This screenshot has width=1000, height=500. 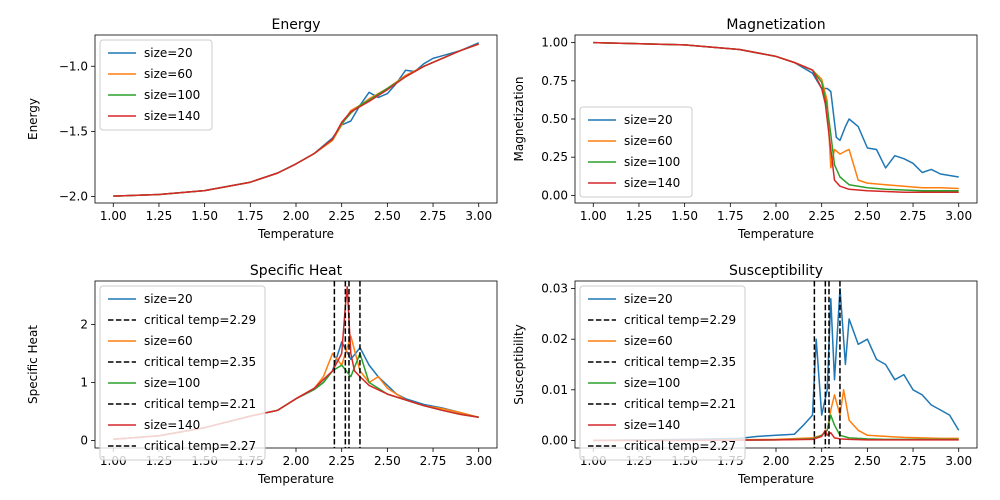 What do you see at coordinates (554, 289) in the screenshot?
I see `y-tick-label: 0.03` at bounding box center [554, 289].